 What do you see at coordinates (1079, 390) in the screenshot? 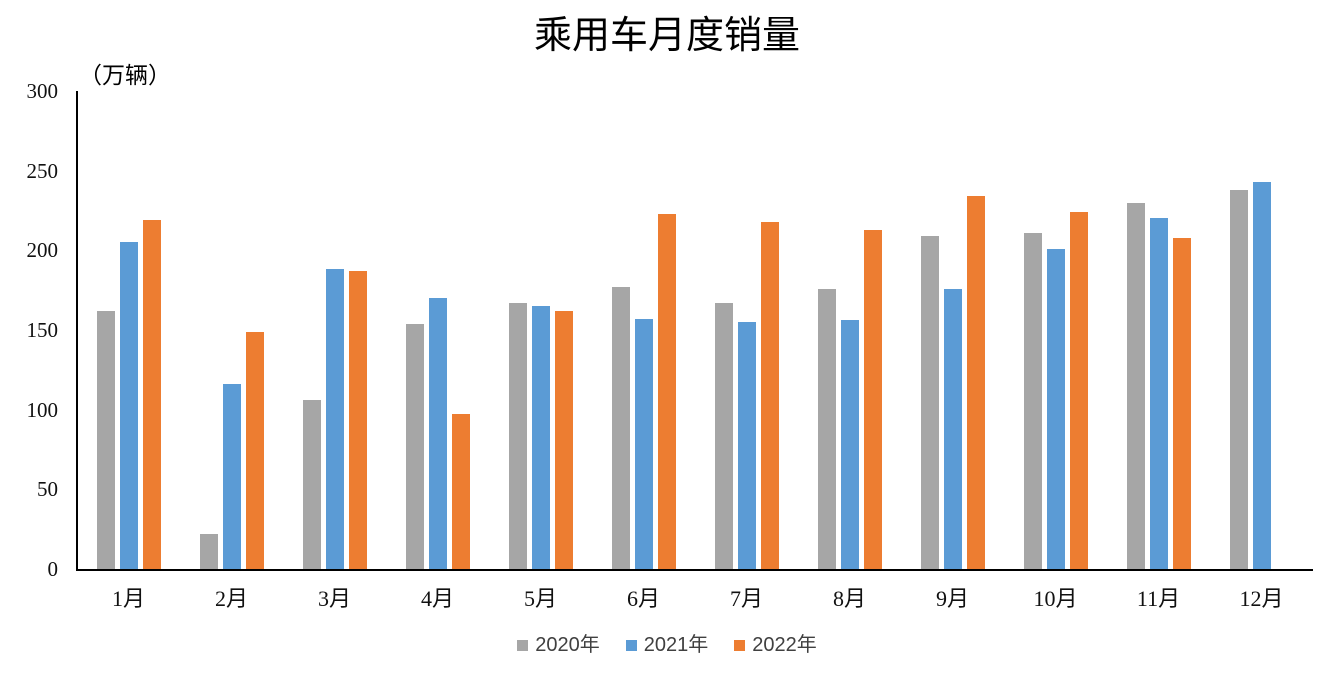
I see `bar-2022年-10月` at bounding box center [1079, 390].